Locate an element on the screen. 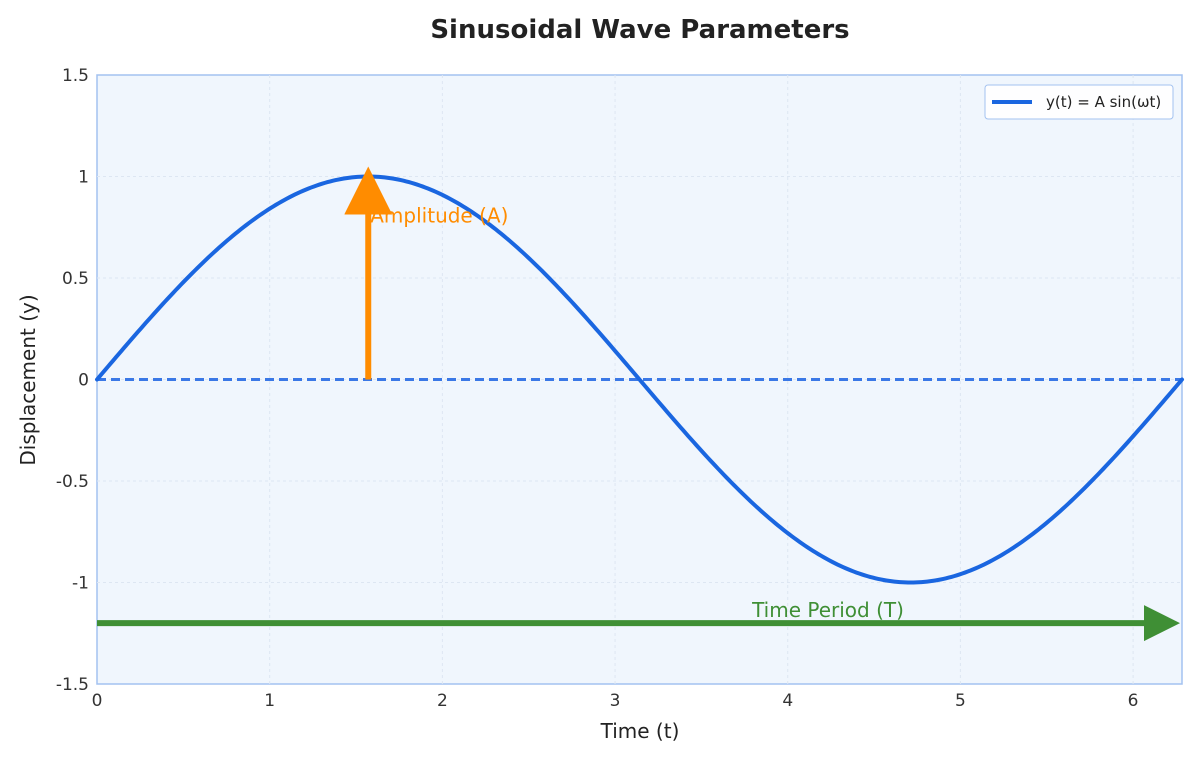  y-tick-label: 0.5 is located at coordinates (75, 279).